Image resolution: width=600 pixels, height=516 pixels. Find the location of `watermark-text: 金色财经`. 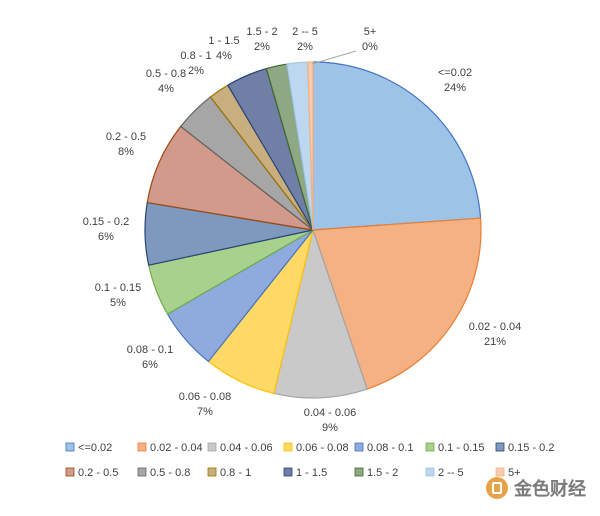

watermark-text: 金色财经 is located at coordinates (550, 489).